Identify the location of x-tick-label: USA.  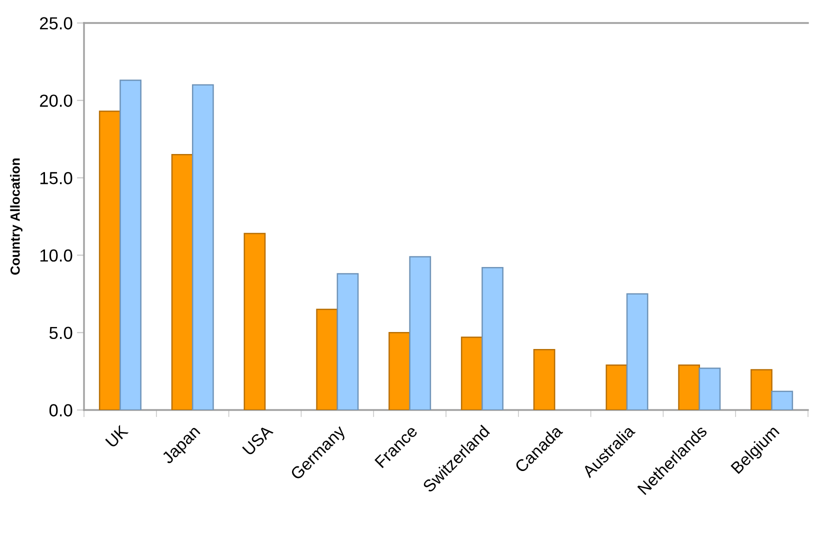
(258, 440).